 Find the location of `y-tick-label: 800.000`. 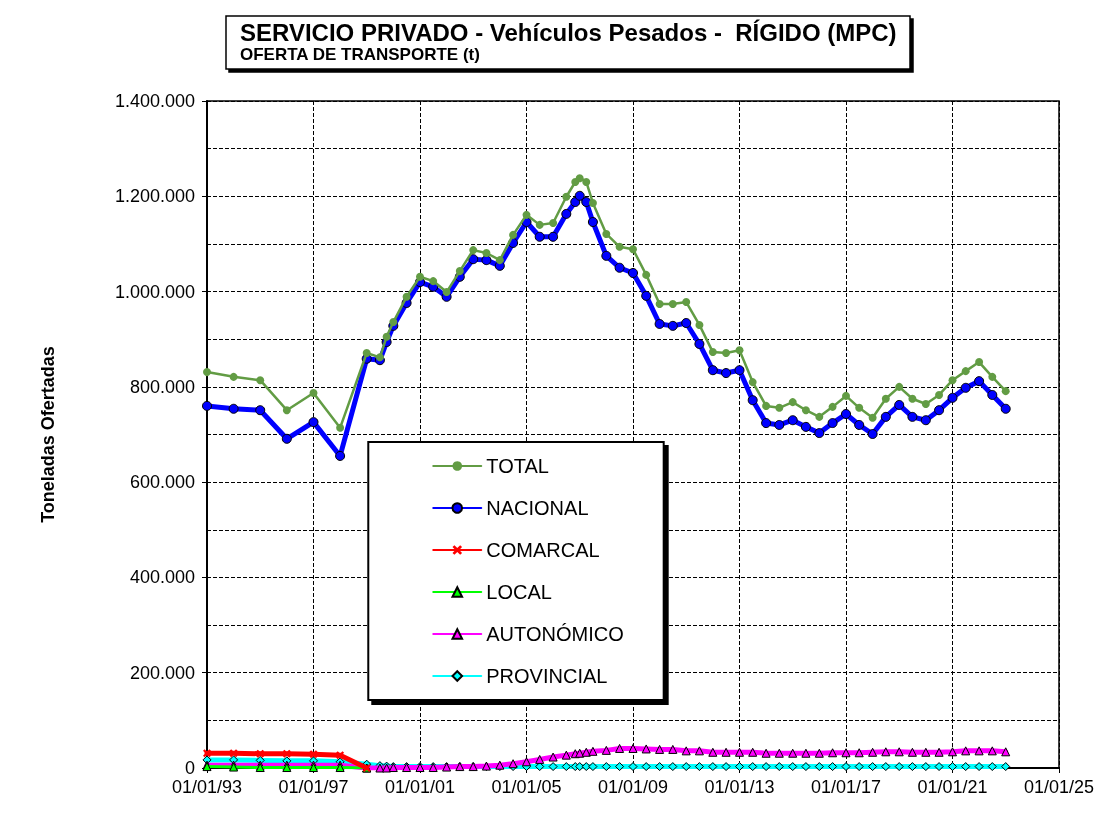

y-tick-label: 800.000 is located at coordinates (162, 386).